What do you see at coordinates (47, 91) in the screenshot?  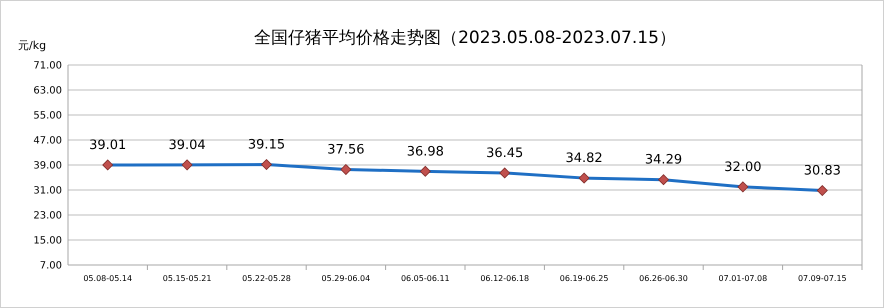 I see `y-tick-label: 63.00` at bounding box center [47, 91].